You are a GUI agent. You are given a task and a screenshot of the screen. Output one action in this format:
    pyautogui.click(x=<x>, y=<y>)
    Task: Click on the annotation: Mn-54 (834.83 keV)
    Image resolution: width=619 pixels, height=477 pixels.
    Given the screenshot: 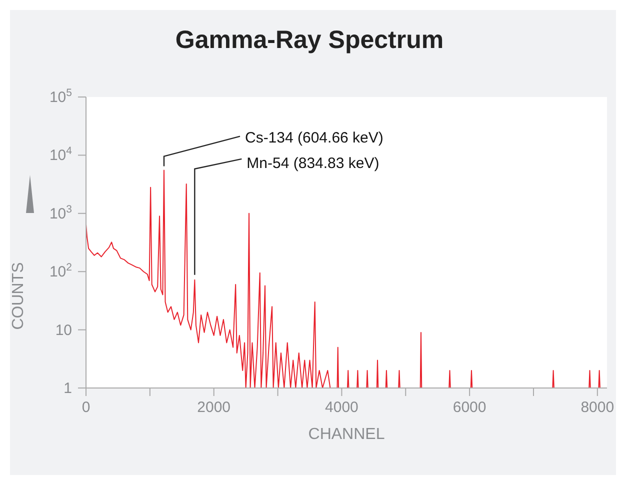 What is the action you would take?
    pyautogui.click(x=313, y=163)
    